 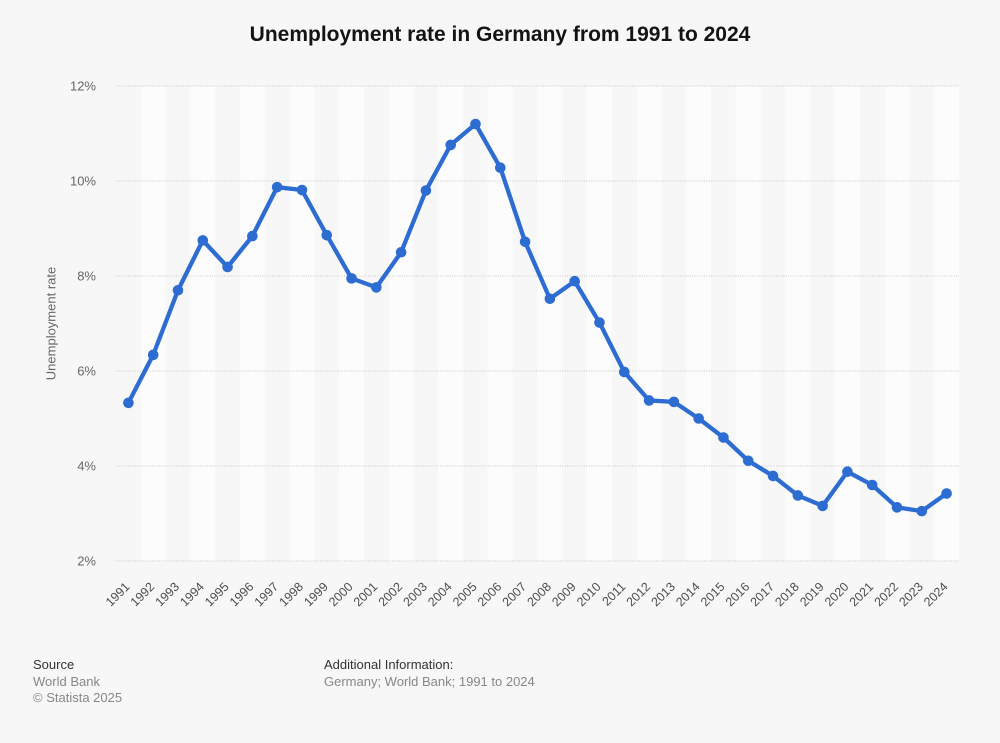 I want to click on svg-text: Source, so click(x=53, y=664).